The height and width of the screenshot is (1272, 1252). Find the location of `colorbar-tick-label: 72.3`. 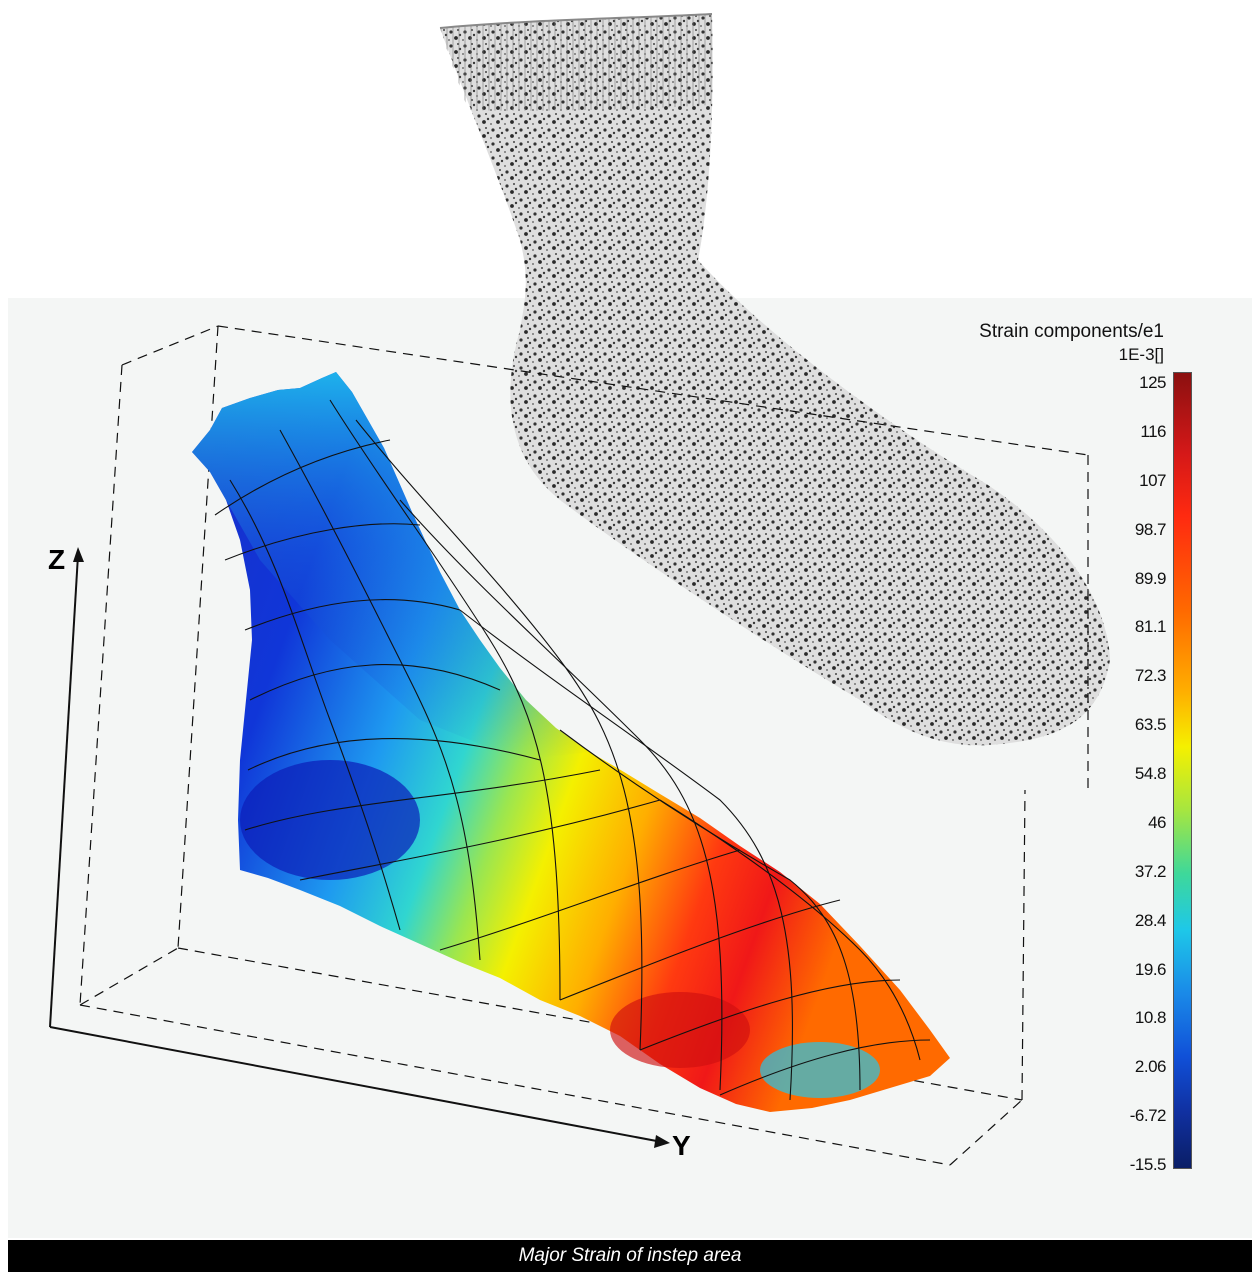

colorbar-tick-label: 72.3 is located at coordinates (1150, 676).